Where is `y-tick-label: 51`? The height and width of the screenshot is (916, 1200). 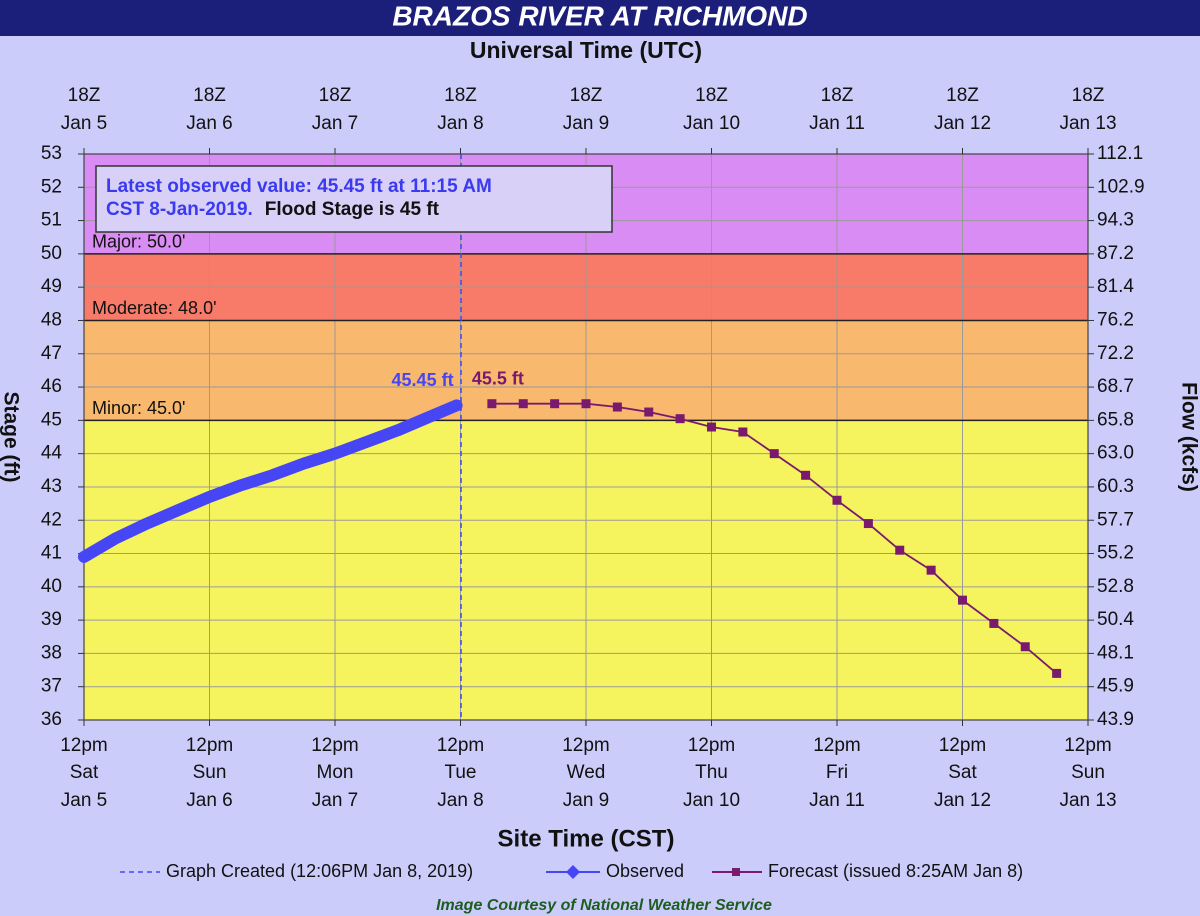
y-tick-label: 51 is located at coordinates (51, 220).